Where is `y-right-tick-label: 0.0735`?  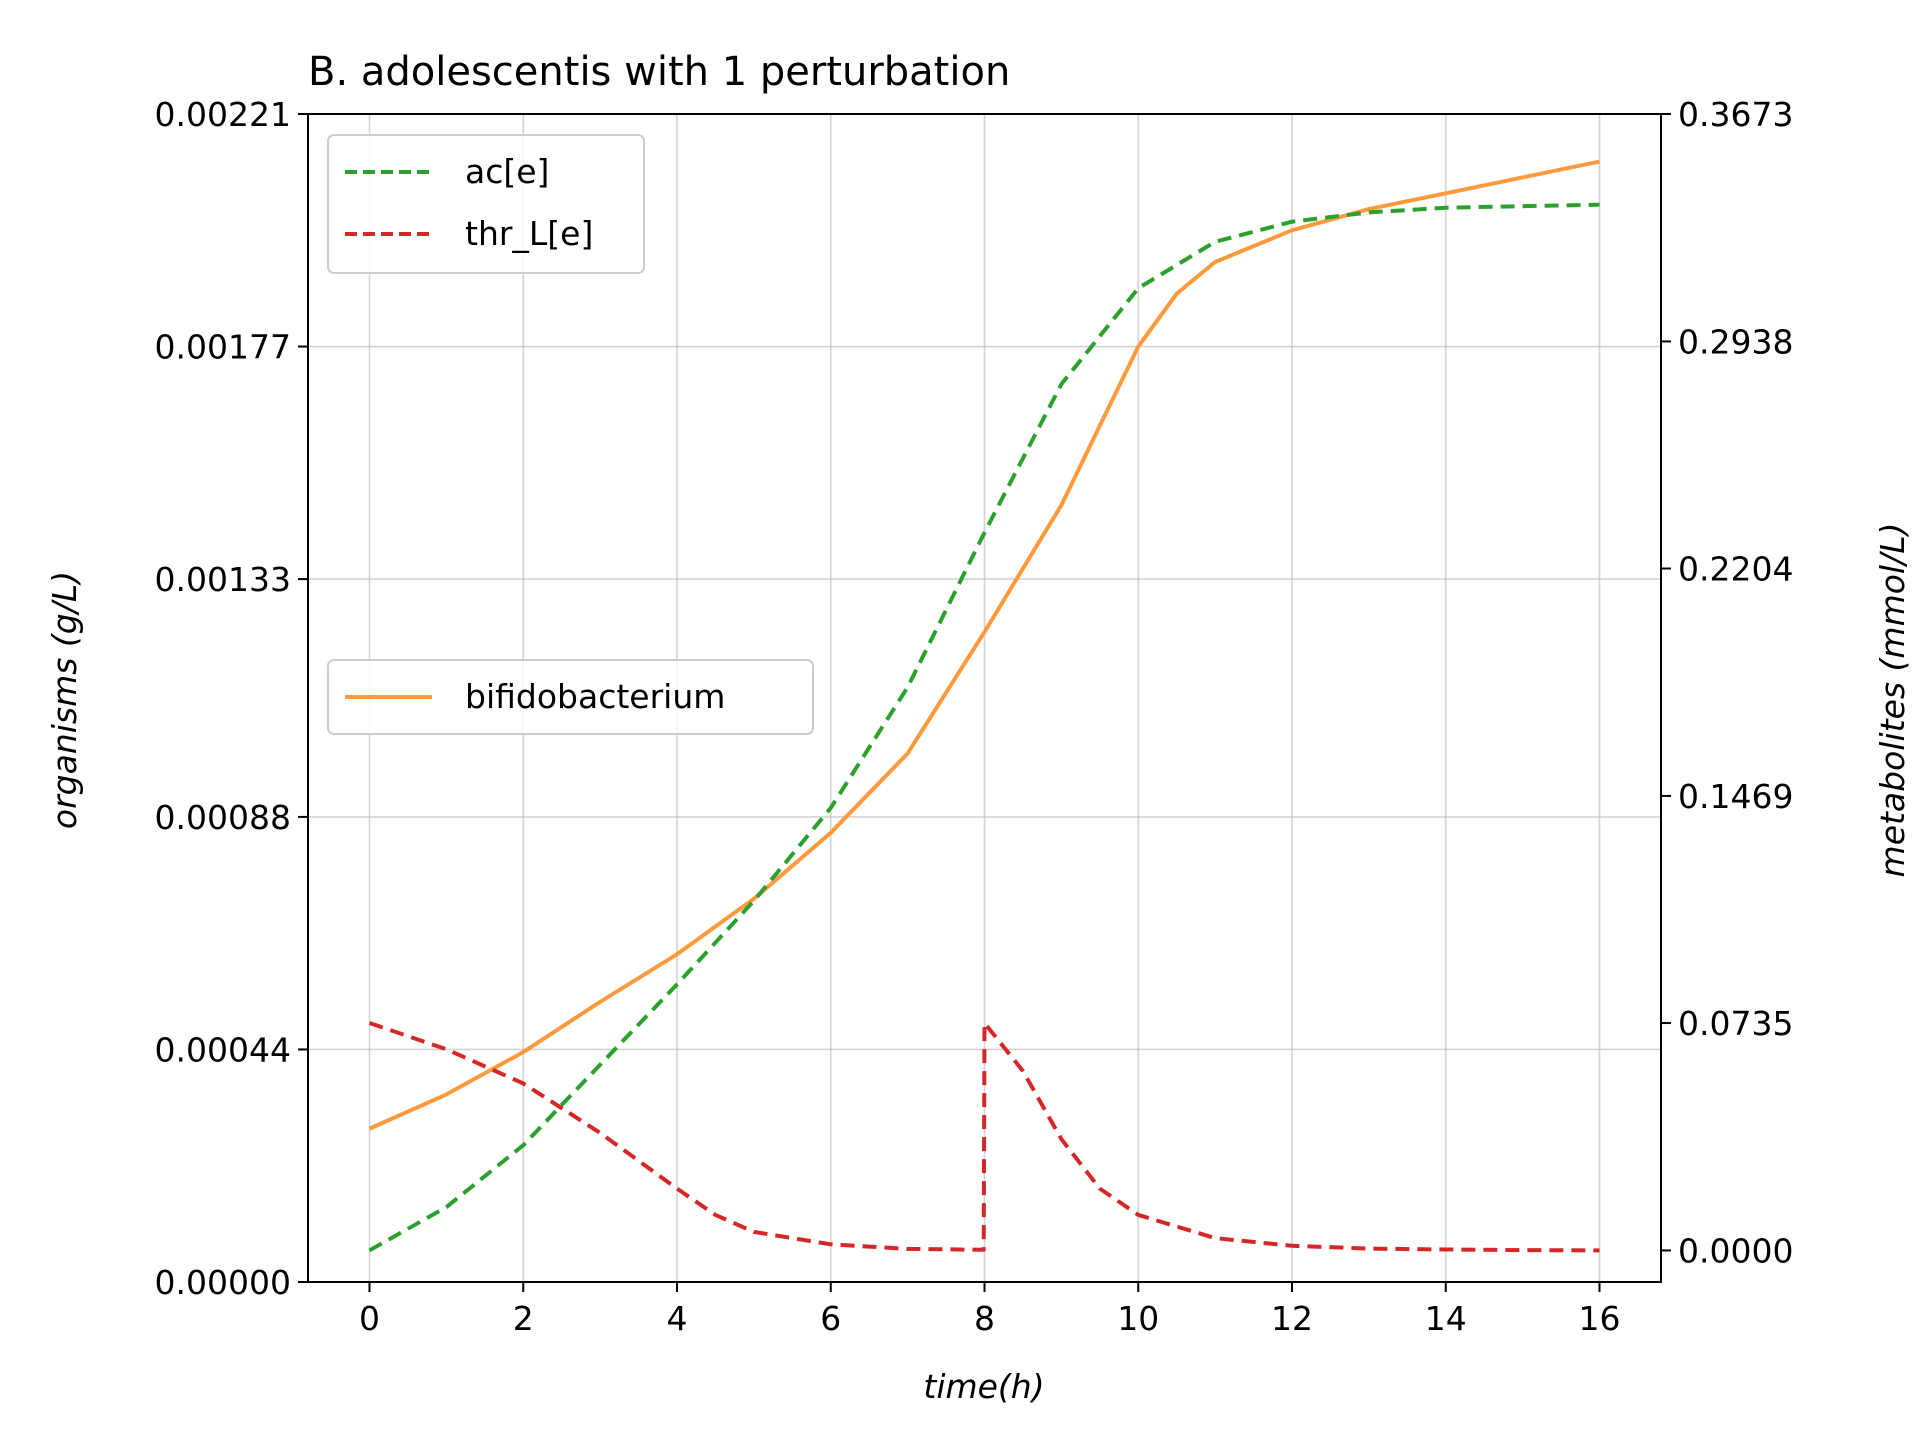
y-right-tick-label: 0.0735 is located at coordinates (1735, 1023).